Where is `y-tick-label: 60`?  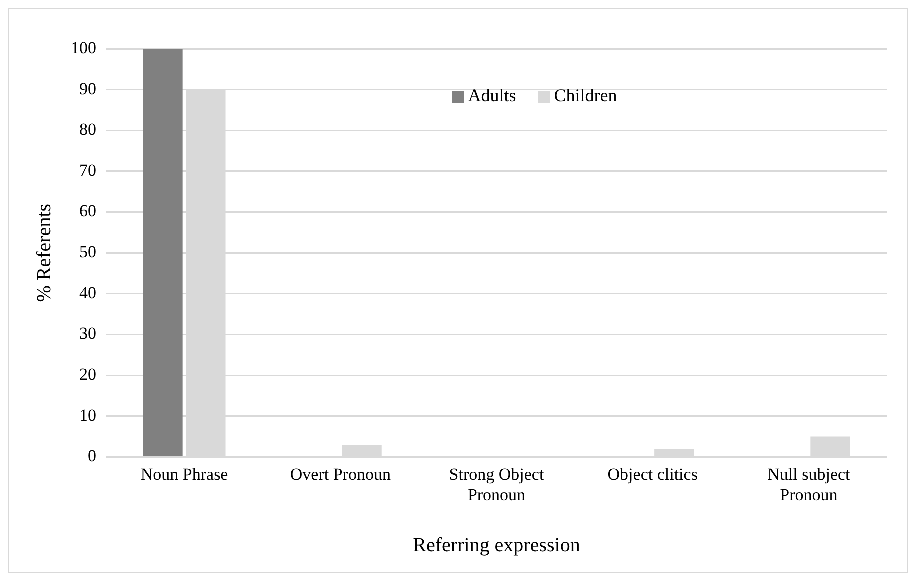
y-tick-label: 60 is located at coordinates (88, 211).